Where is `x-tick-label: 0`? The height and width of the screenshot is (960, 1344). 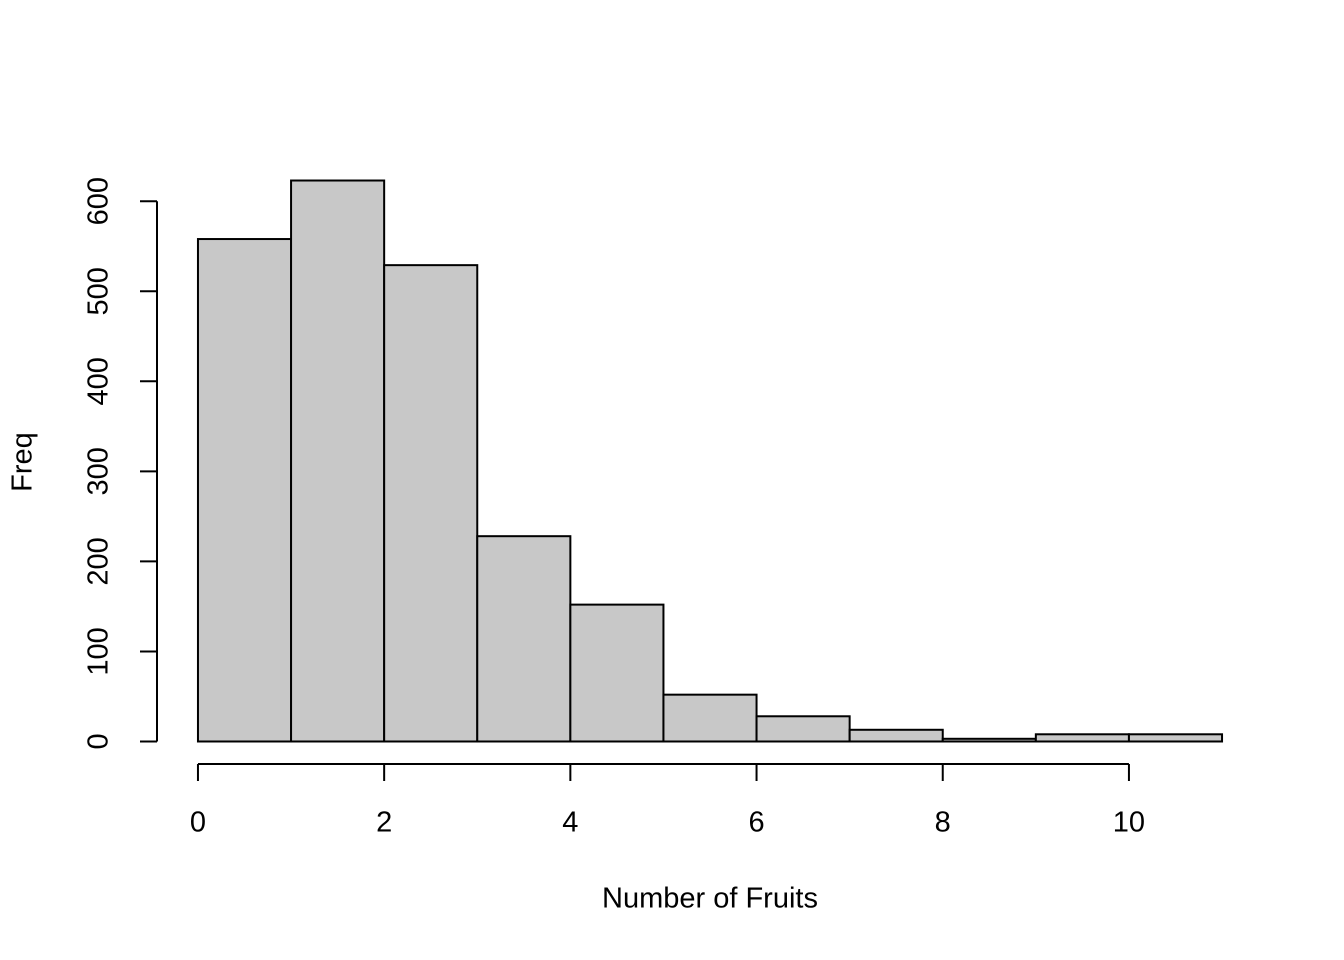
x-tick-label: 0 is located at coordinates (198, 823).